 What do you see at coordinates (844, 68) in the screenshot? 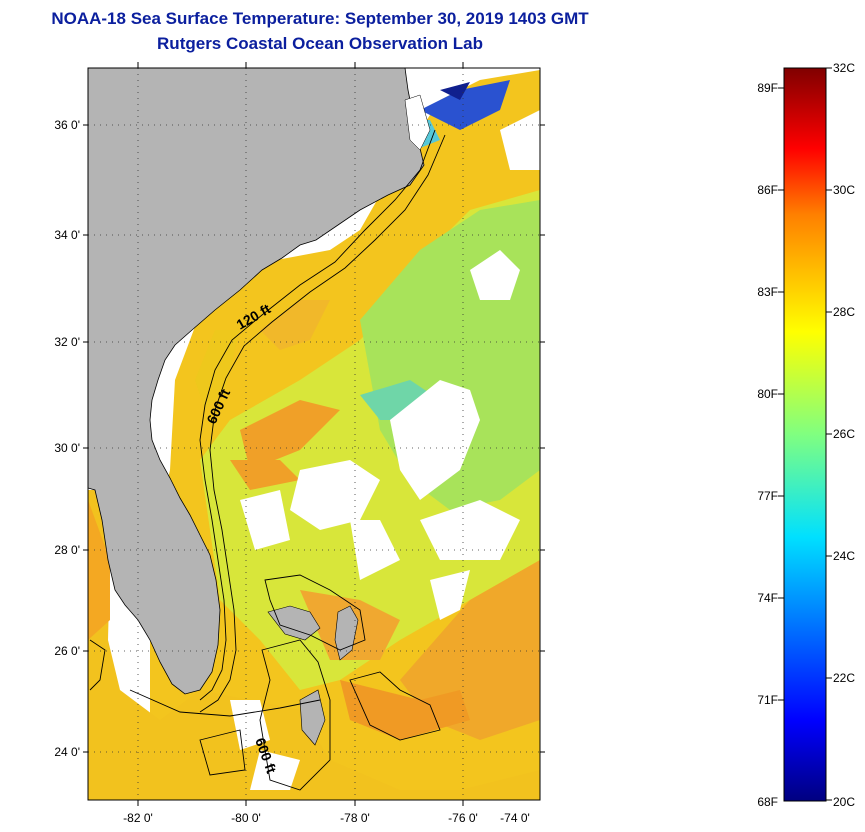
I see `colorbar-label-32c: 32C` at bounding box center [844, 68].